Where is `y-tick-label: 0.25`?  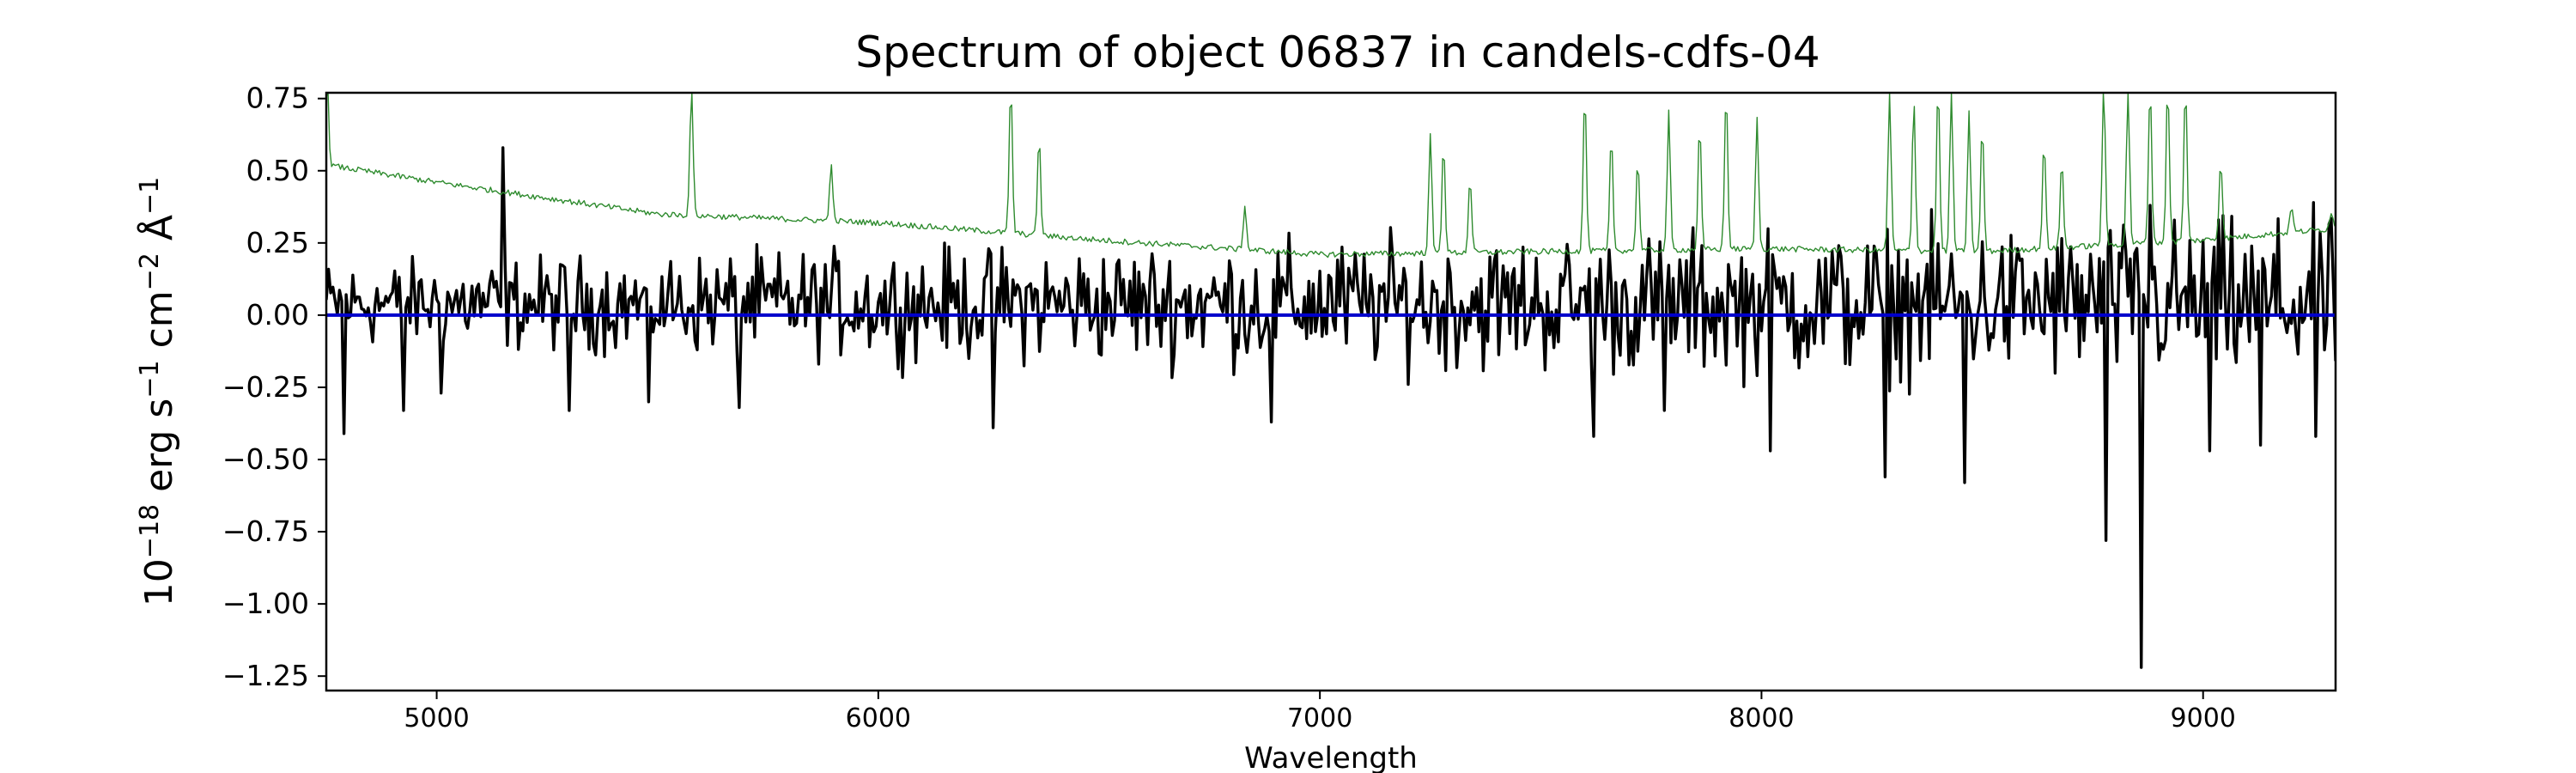
y-tick-label: 0.25 is located at coordinates (278, 242).